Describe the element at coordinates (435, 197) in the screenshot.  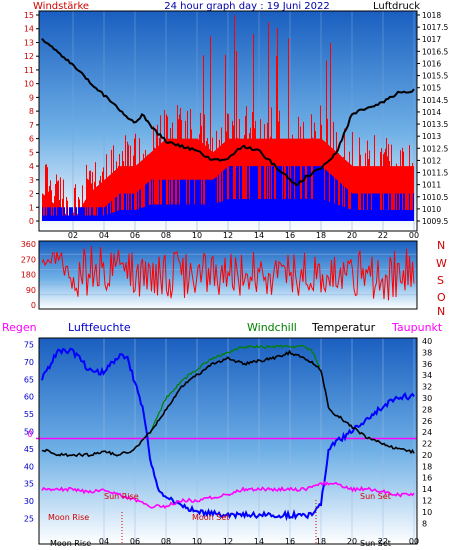
I see `pressure-tick-label: 1010.5` at that location.